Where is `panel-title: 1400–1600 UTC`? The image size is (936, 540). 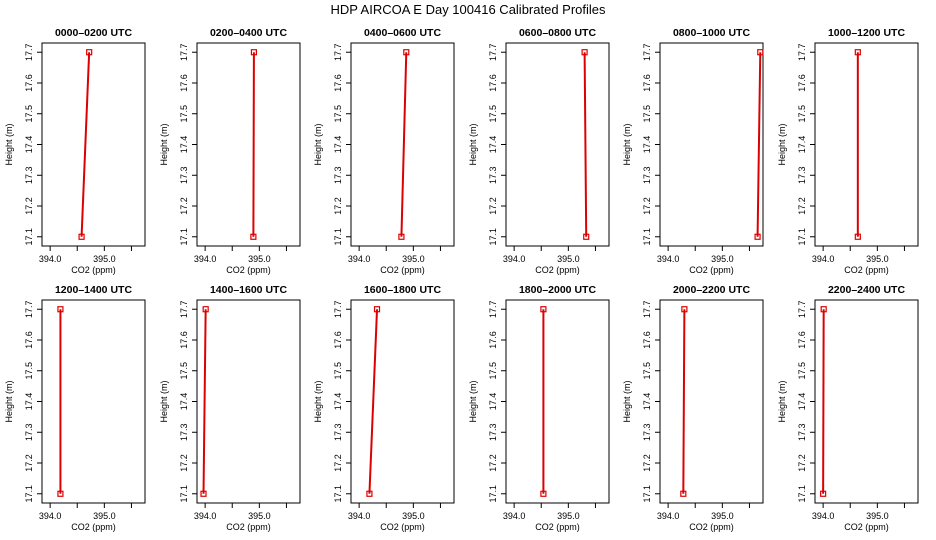
panel-title: 1400–1600 UTC is located at coordinates (248, 290).